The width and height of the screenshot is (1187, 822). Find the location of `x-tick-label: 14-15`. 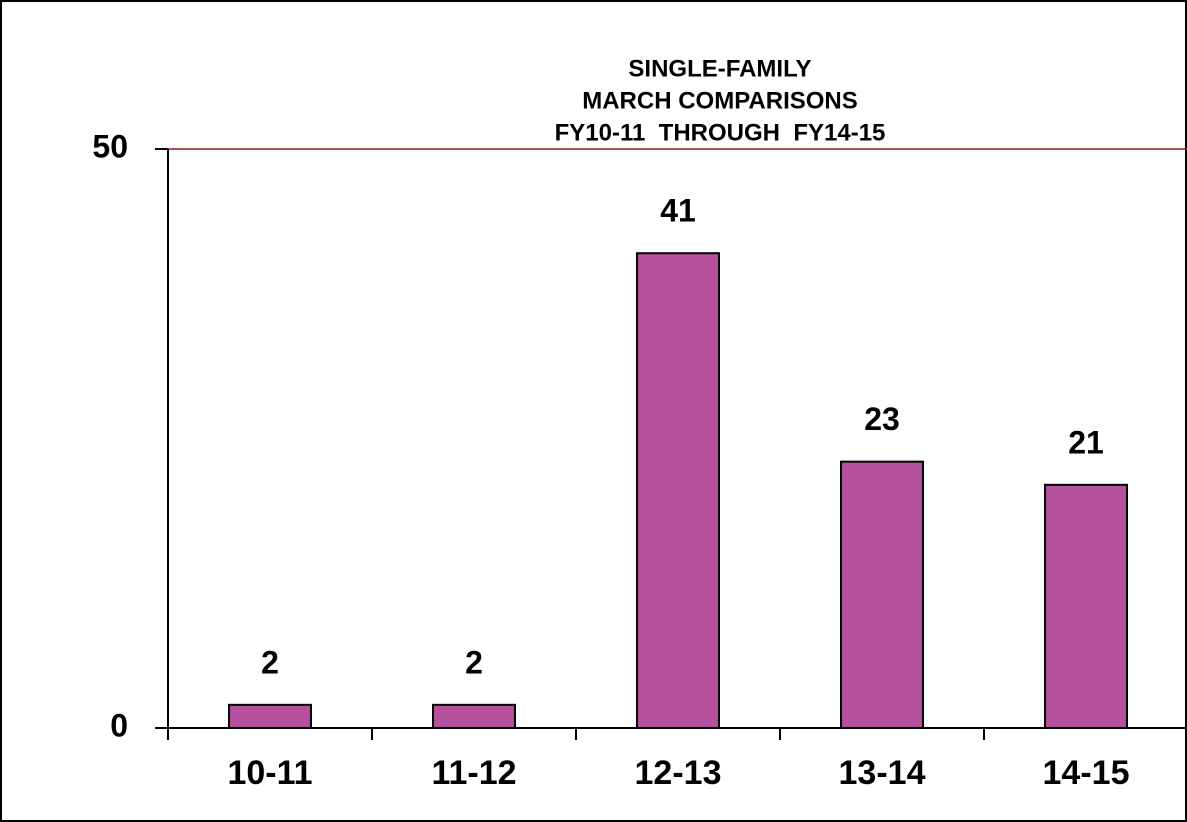

x-tick-label: 14-15 is located at coordinates (1086, 773).